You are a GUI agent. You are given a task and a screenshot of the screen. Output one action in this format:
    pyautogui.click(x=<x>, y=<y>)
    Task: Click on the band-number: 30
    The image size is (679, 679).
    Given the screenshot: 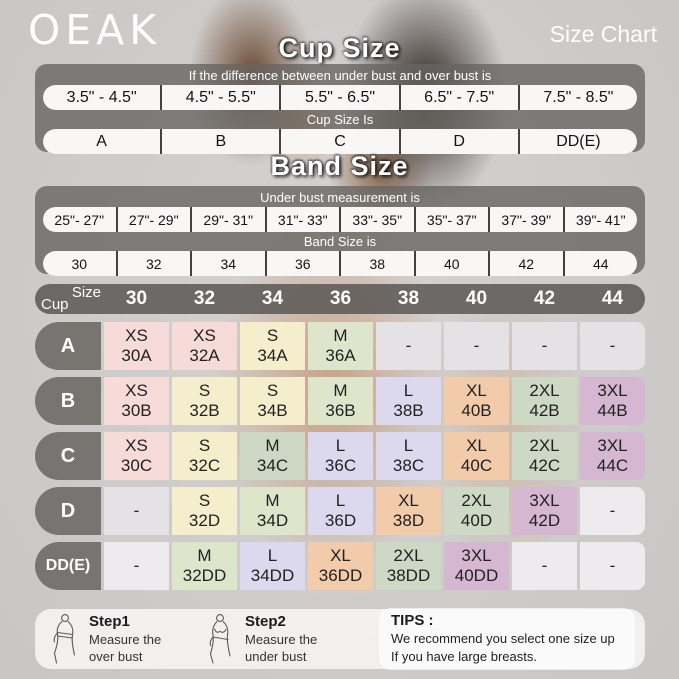 What is the action you would take?
    pyautogui.click(x=79, y=263)
    